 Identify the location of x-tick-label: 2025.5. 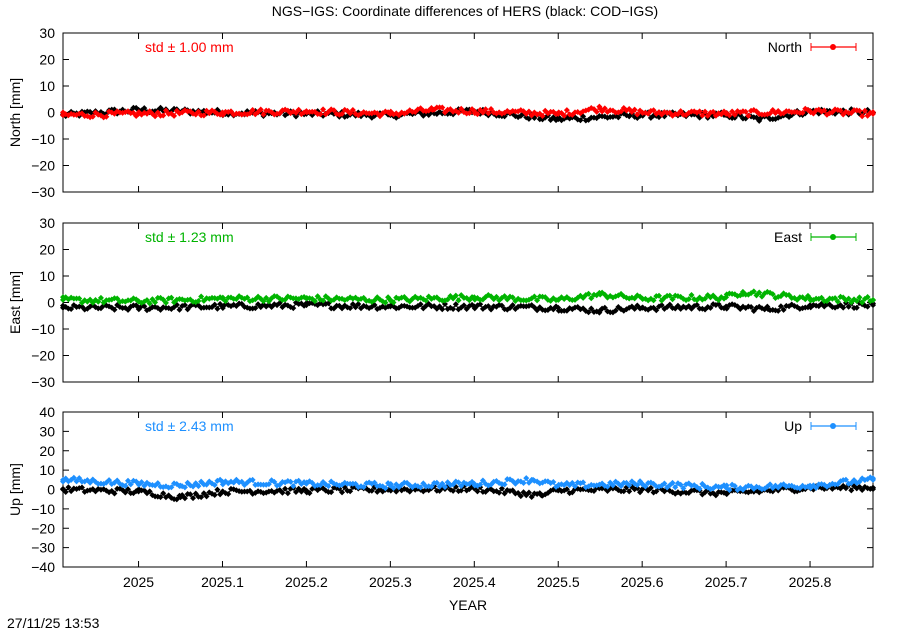
(558, 582).